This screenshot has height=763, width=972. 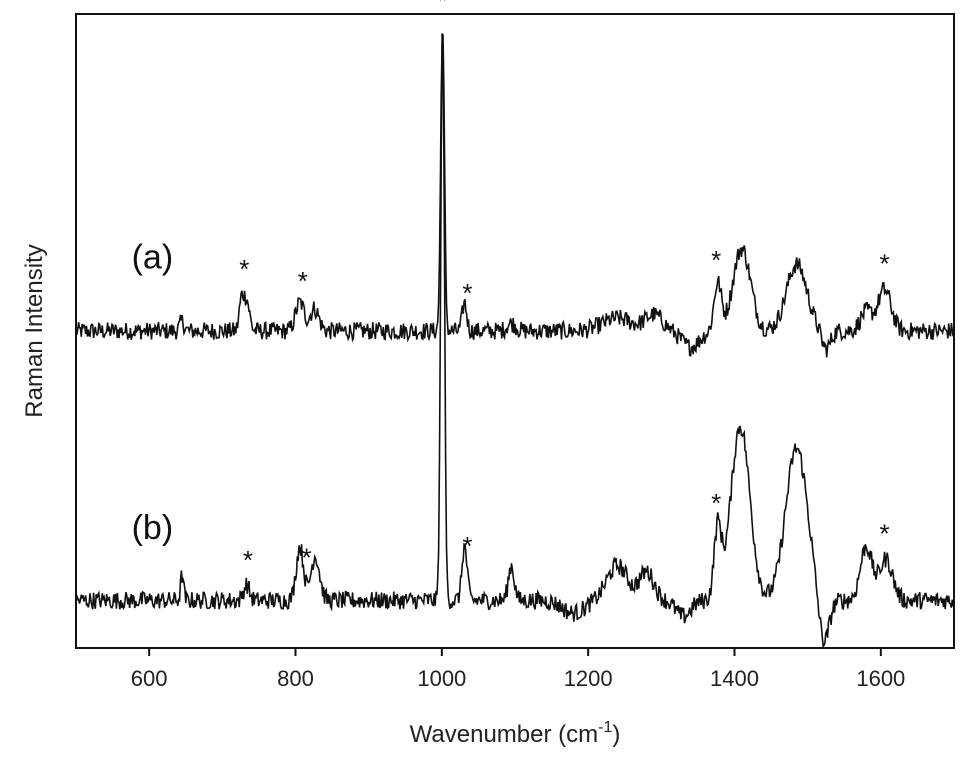 What do you see at coordinates (605, 727) in the screenshot?
I see `x-axis-title-superscript: -1` at bounding box center [605, 727].